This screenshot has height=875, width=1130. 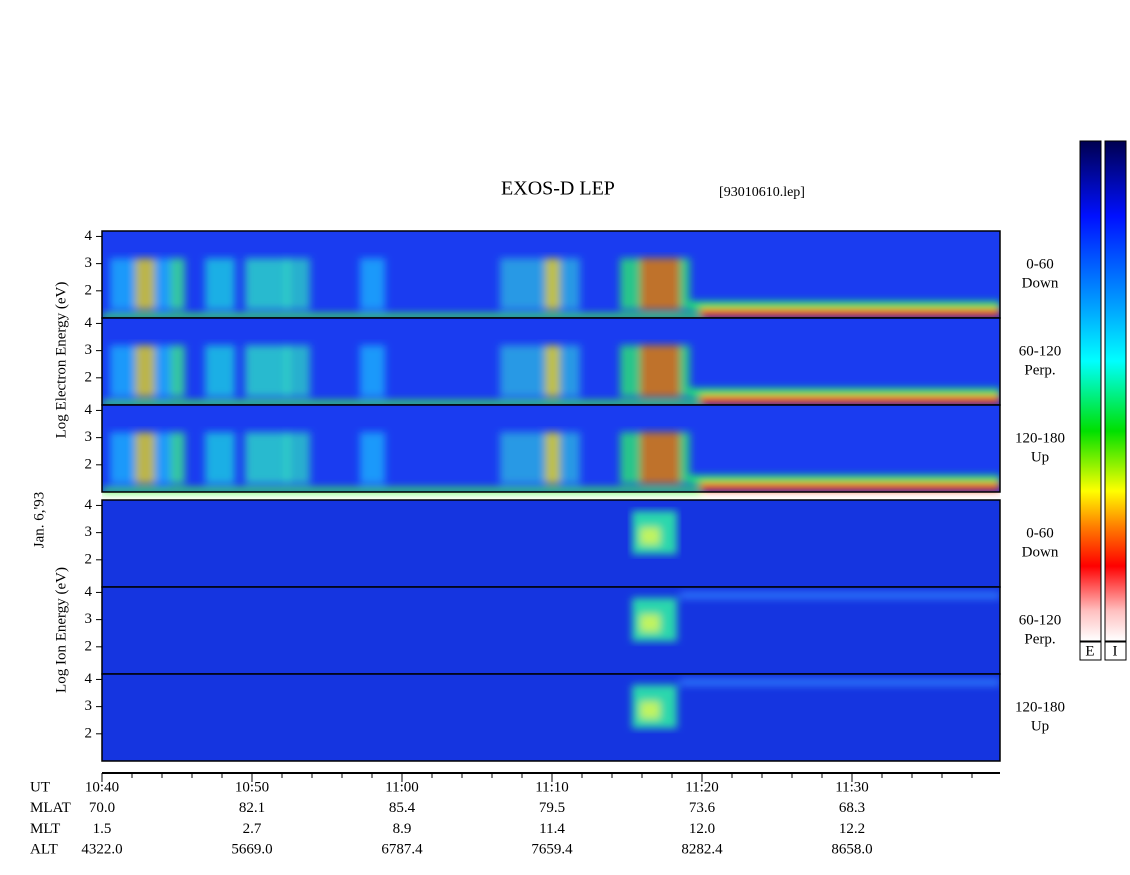 I want to click on row-value: 73.6, so click(x=702, y=808).